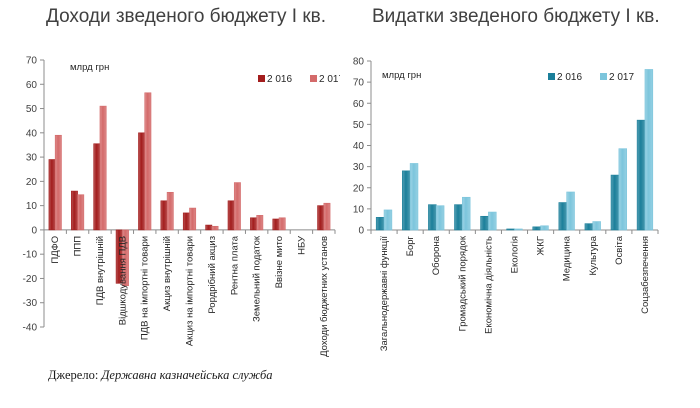  Describe the element at coordinates (167, 273) in the screenshot. I see `category-label: Акциз внутрішній` at that location.